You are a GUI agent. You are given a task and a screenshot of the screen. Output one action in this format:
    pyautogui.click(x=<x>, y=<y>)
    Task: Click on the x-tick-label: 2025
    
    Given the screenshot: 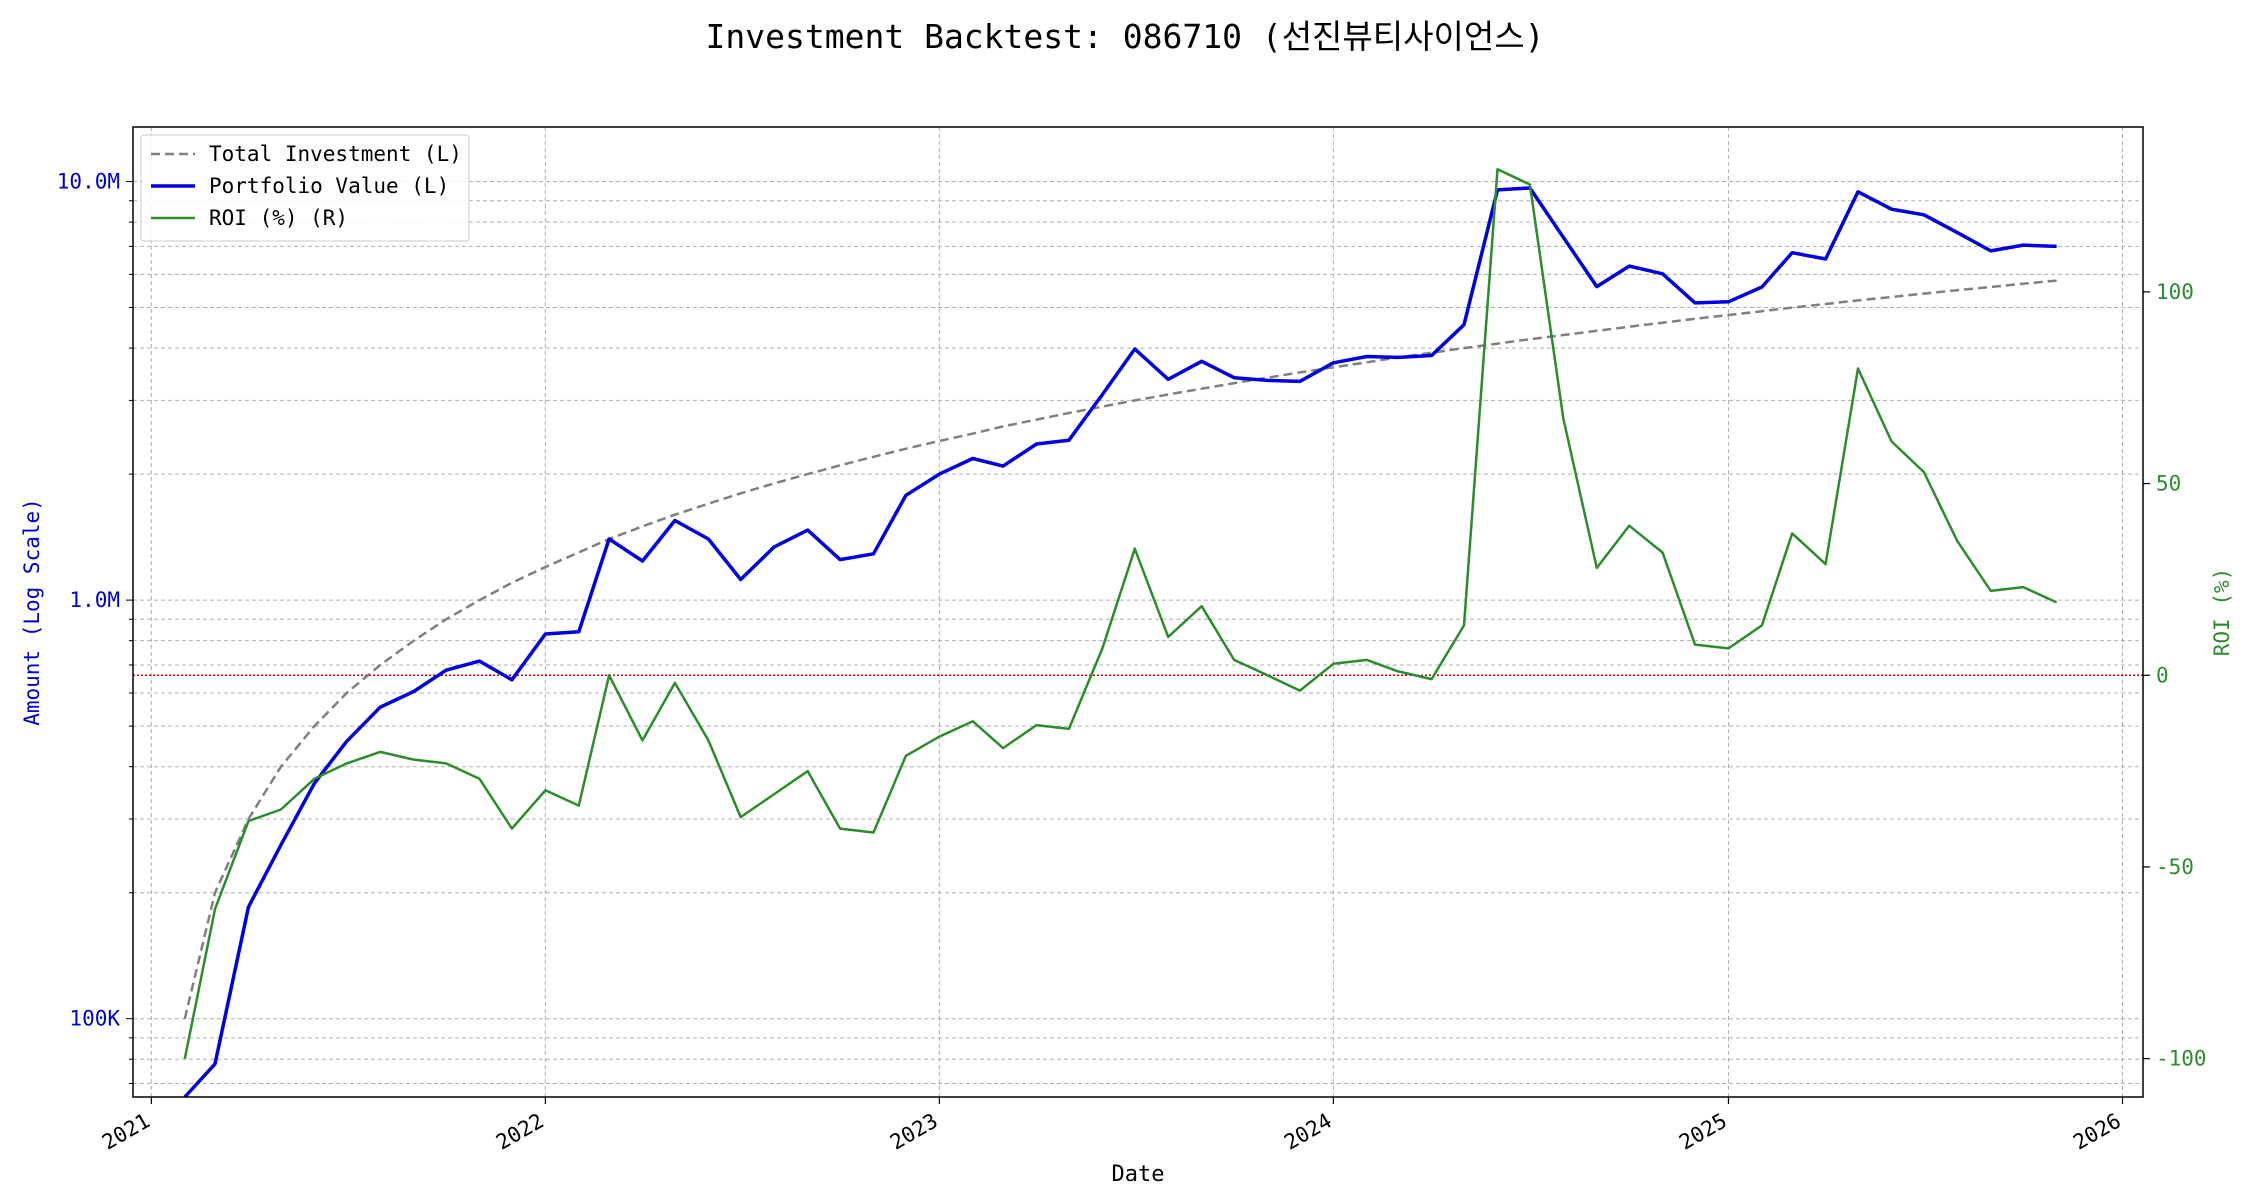 What is the action you would take?
    pyautogui.click(x=1703, y=1132)
    